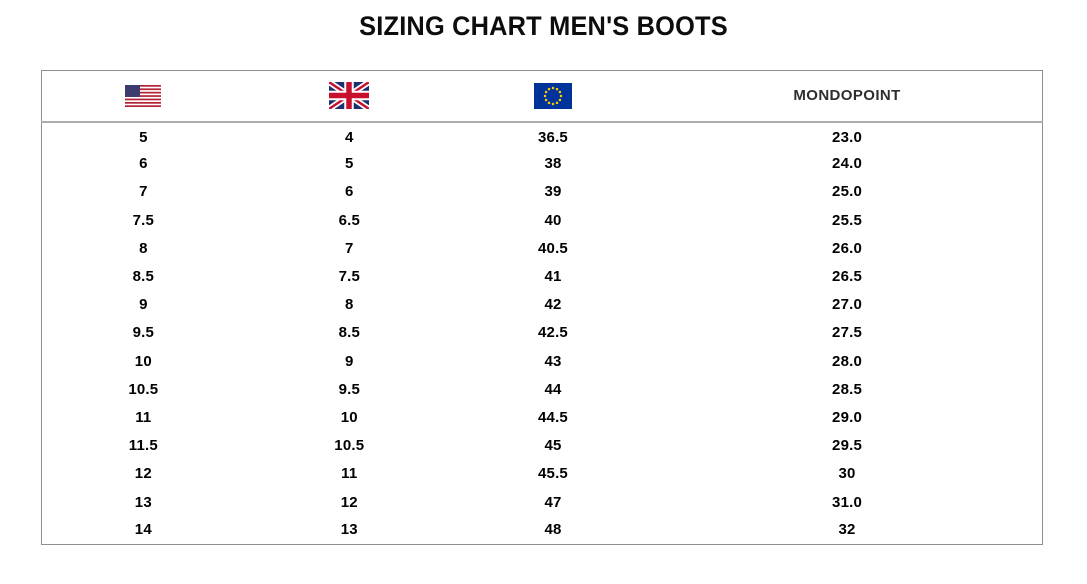 The height and width of the screenshot is (584, 1087). What do you see at coordinates (847, 361) in the screenshot?
I see `cell-mondopoint: 28.0` at bounding box center [847, 361].